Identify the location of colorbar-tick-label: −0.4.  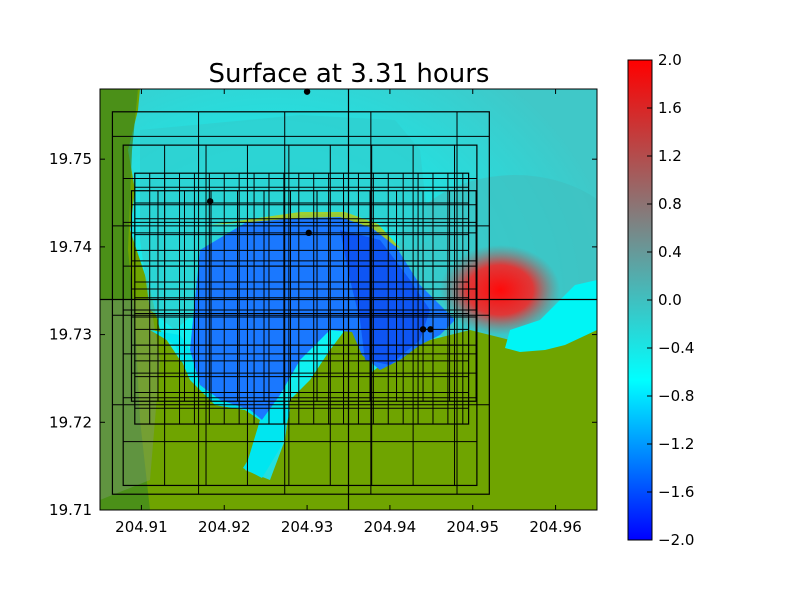
(676, 348).